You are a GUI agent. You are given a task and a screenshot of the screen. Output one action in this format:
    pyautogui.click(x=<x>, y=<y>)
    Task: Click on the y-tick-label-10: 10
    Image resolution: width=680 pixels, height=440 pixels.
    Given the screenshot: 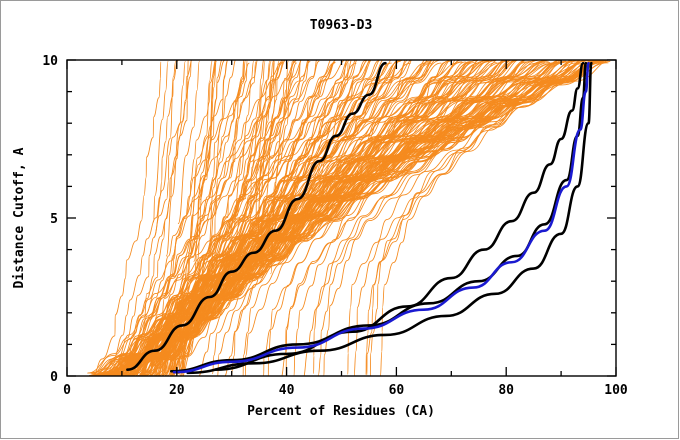 What is the action you would take?
    pyautogui.click(x=50, y=61)
    